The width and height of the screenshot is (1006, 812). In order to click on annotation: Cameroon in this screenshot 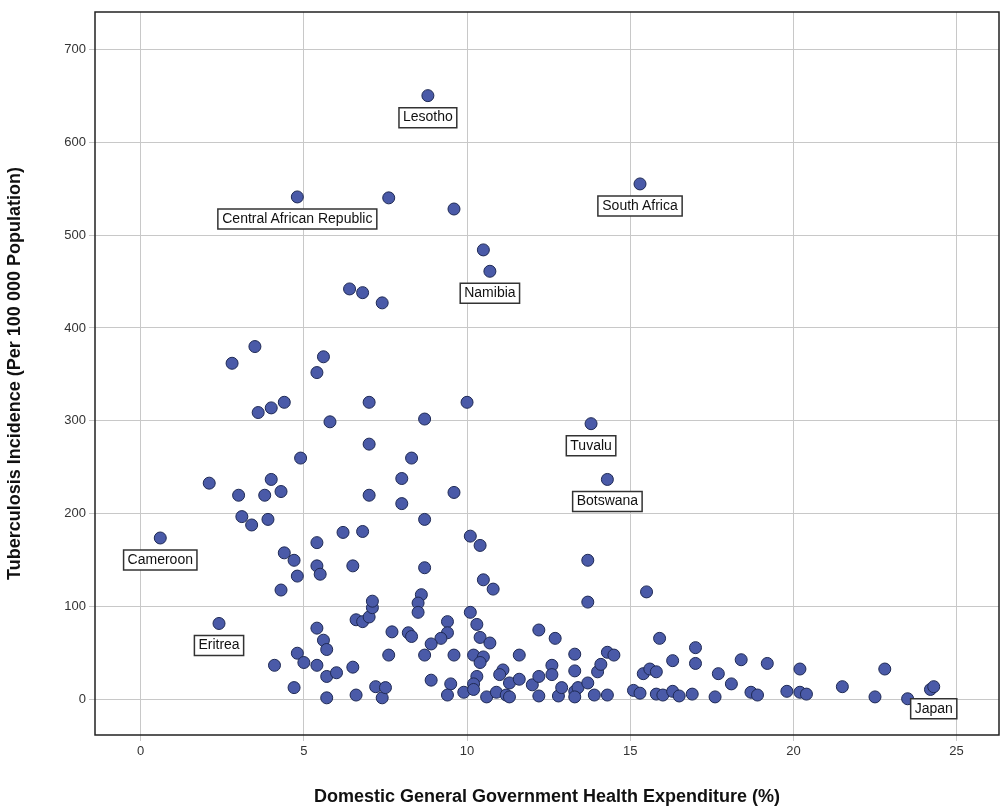, I will do `click(160, 558)`.